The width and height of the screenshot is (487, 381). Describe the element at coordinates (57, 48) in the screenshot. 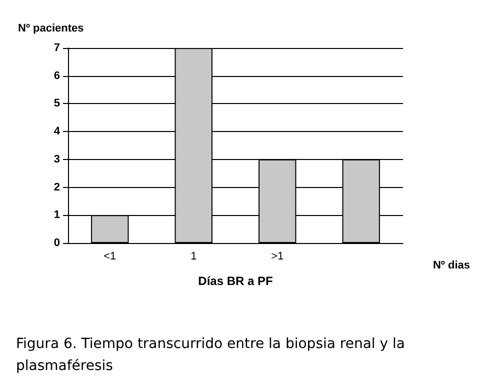

I see `y-tick-label: 7` at that location.